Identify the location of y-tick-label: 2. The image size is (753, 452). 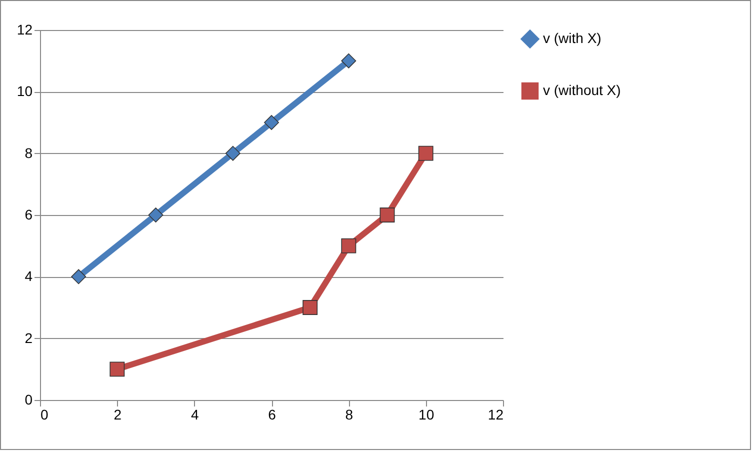
(28, 338).